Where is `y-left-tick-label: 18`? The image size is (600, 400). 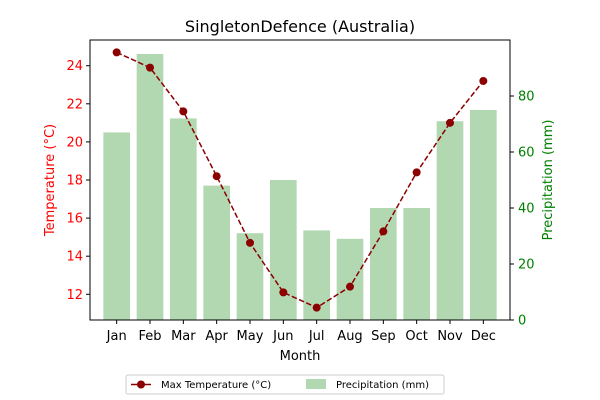
y-left-tick-label: 18 is located at coordinates (74, 181).